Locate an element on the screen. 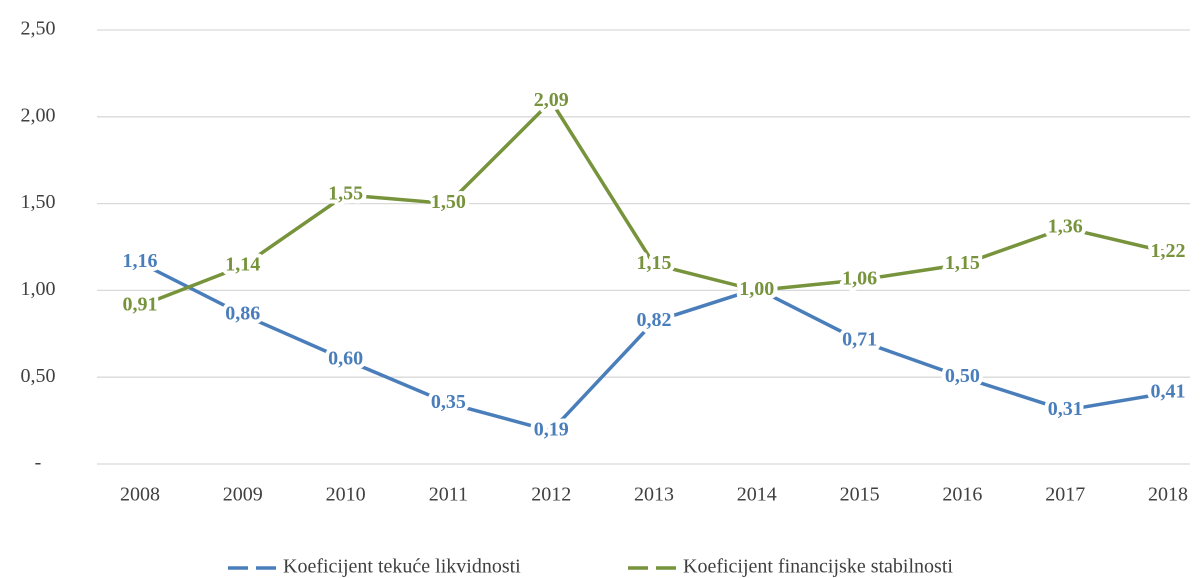 This screenshot has height=578, width=1202. data-label: 1,14 is located at coordinates (242, 265).